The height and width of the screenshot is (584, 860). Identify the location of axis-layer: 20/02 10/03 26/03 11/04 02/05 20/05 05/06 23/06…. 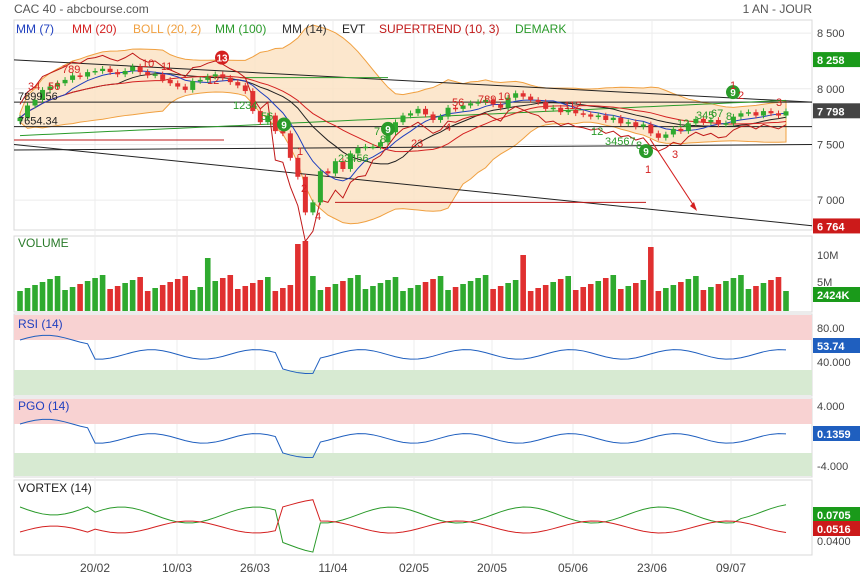
(413, 568).